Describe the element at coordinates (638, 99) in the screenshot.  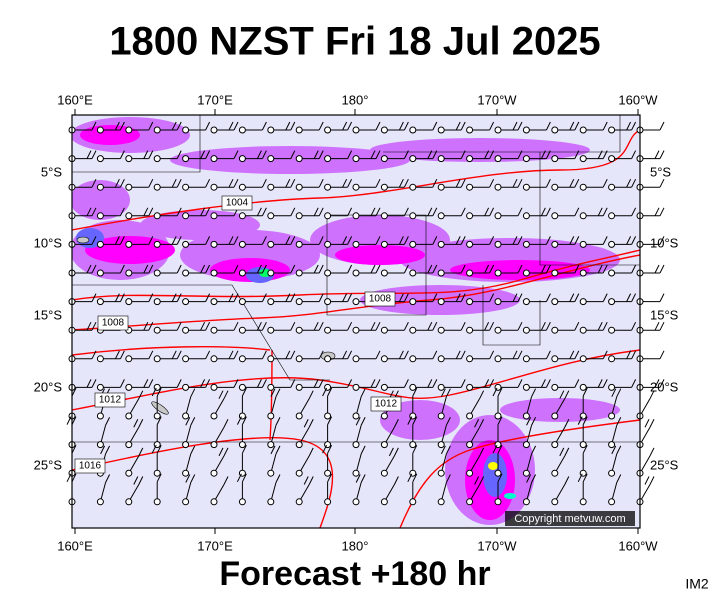
I see `longitude-label: 160°W` at that location.